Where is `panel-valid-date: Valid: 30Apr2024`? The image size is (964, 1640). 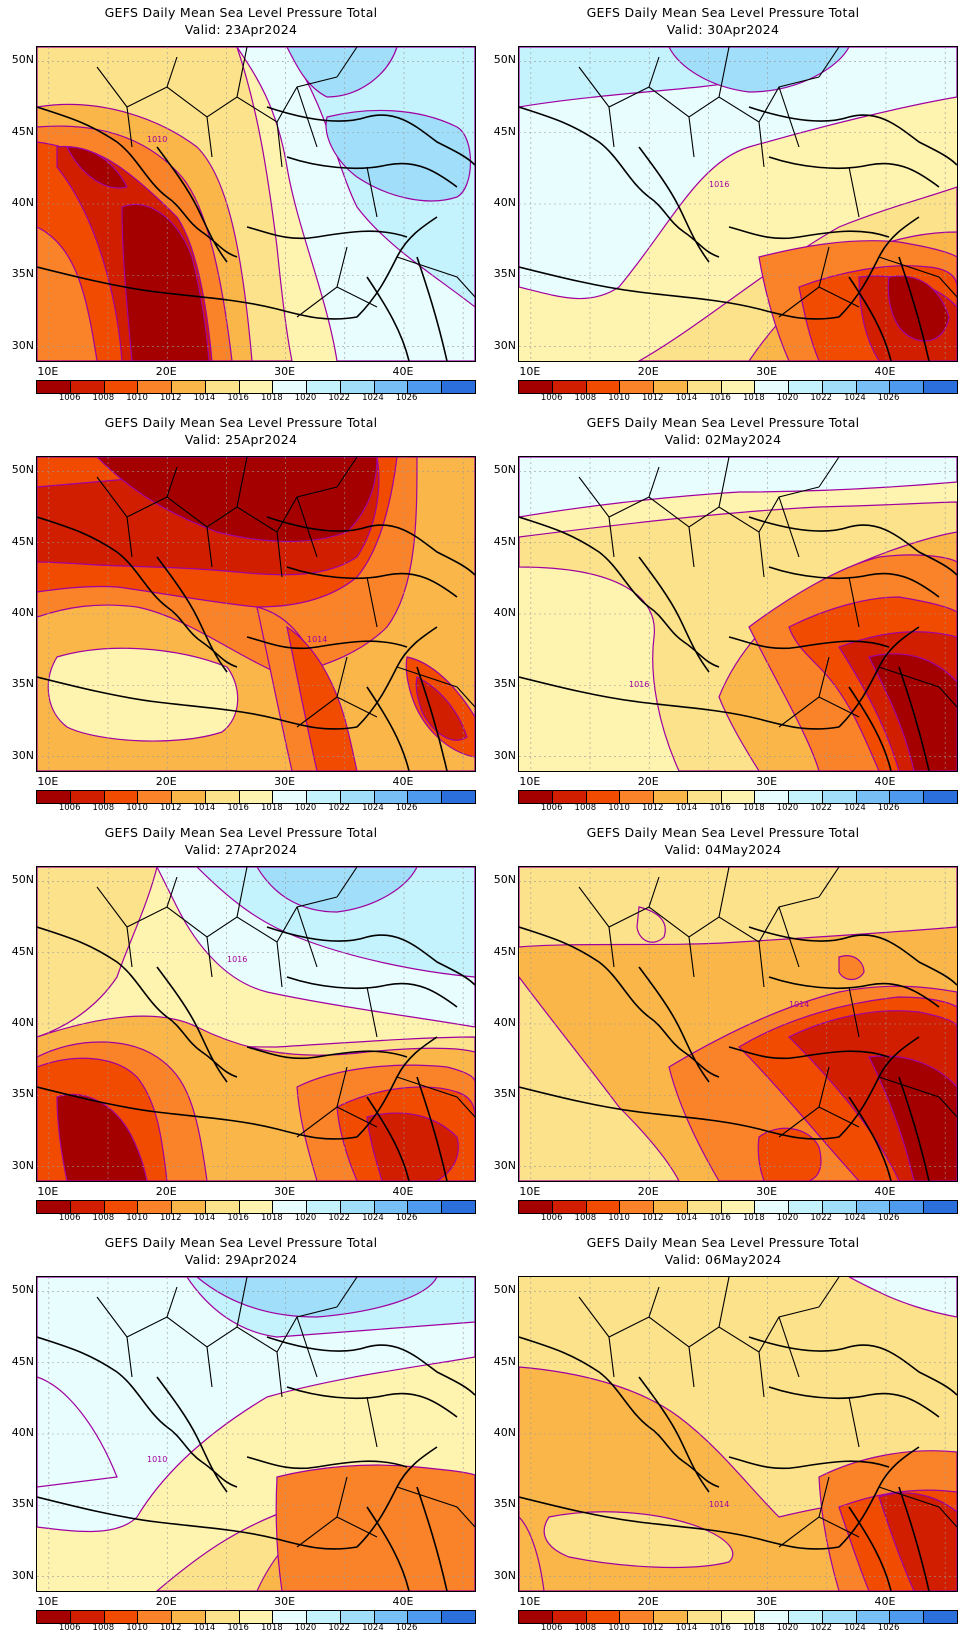
panel-valid-date: Valid: 30Apr2024 is located at coordinates (723, 29).